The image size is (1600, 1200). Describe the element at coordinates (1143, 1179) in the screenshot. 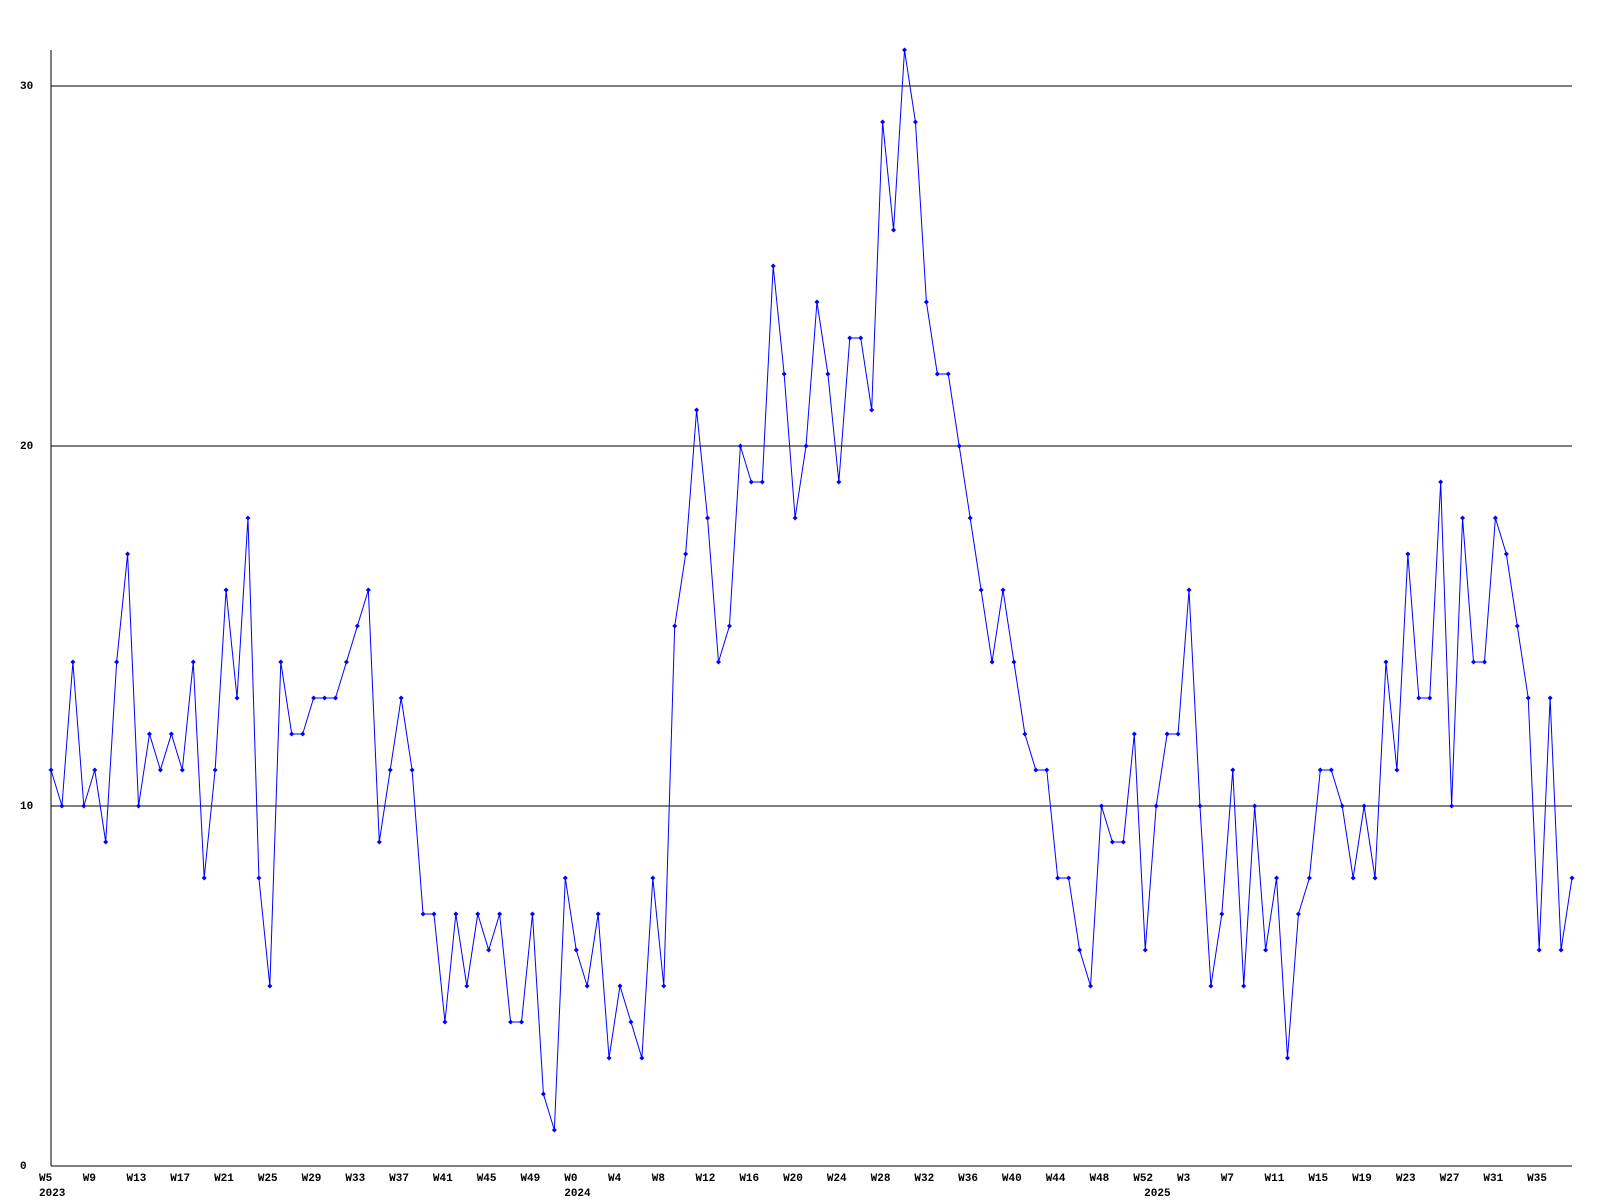

I see `x-tick-label: W52` at that location.